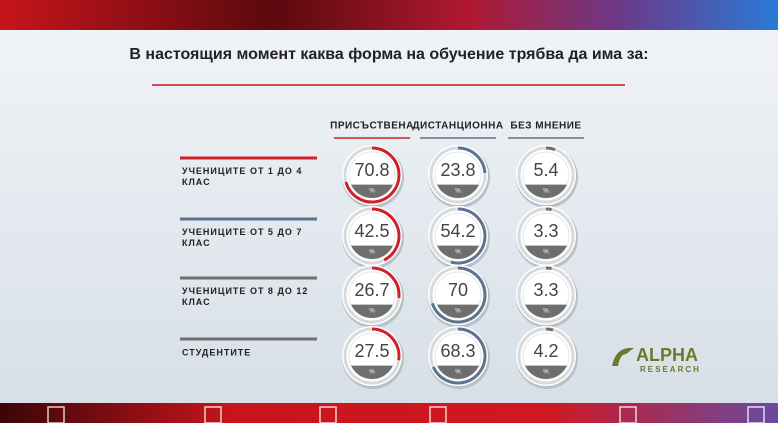 This screenshot has height=423, width=778. What do you see at coordinates (371, 351) in the screenshot?
I see `value-label: 27.5` at bounding box center [371, 351].